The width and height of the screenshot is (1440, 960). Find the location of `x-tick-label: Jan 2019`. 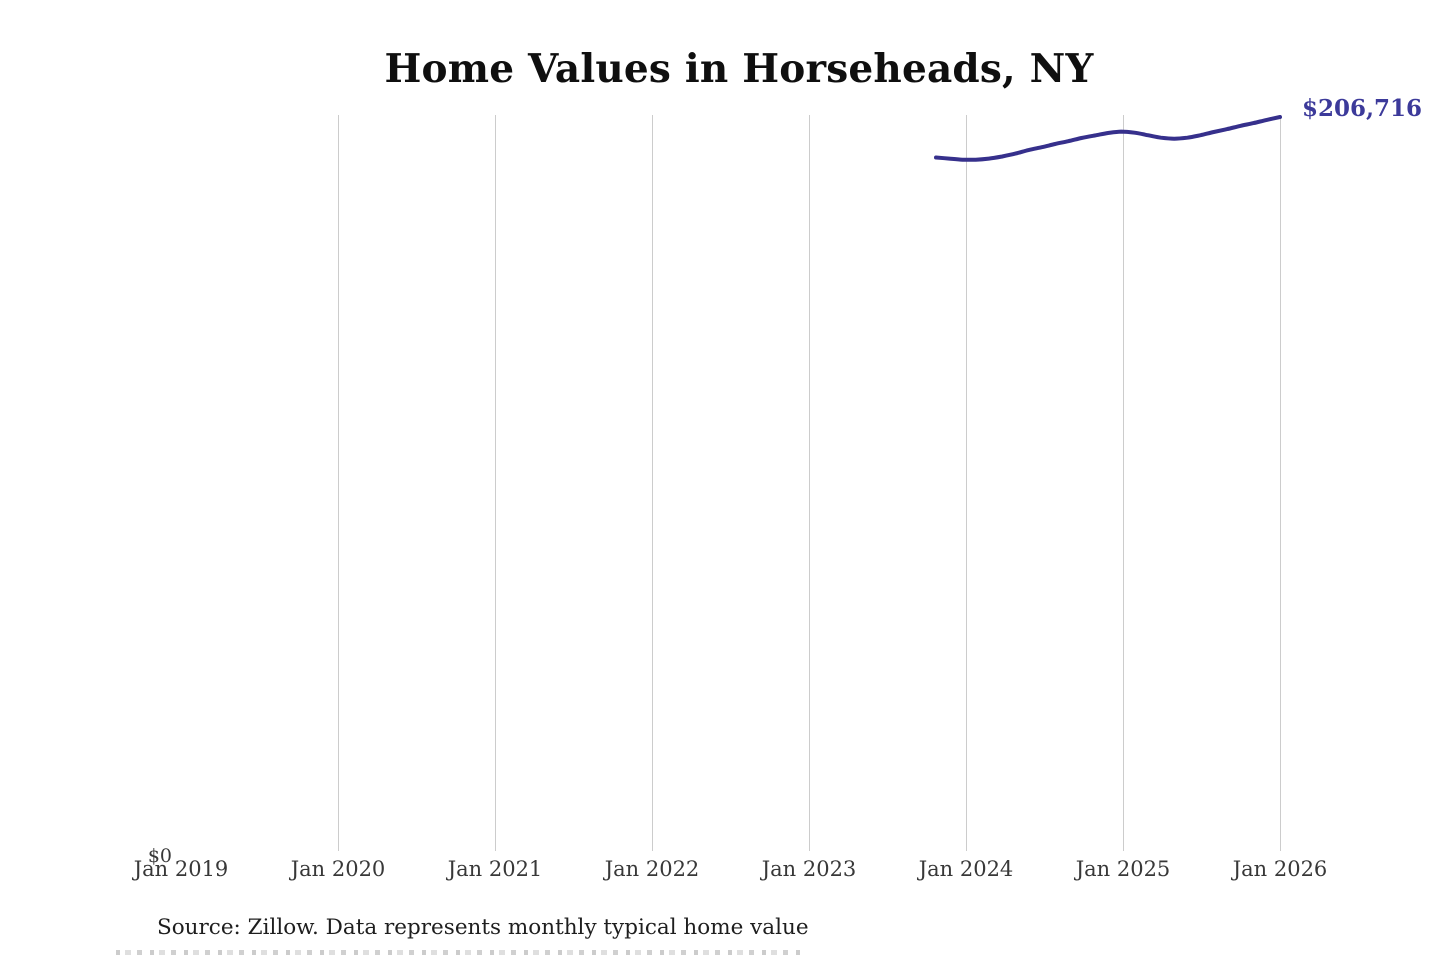

x-tick-label: Jan 2019 is located at coordinates (181, 869).